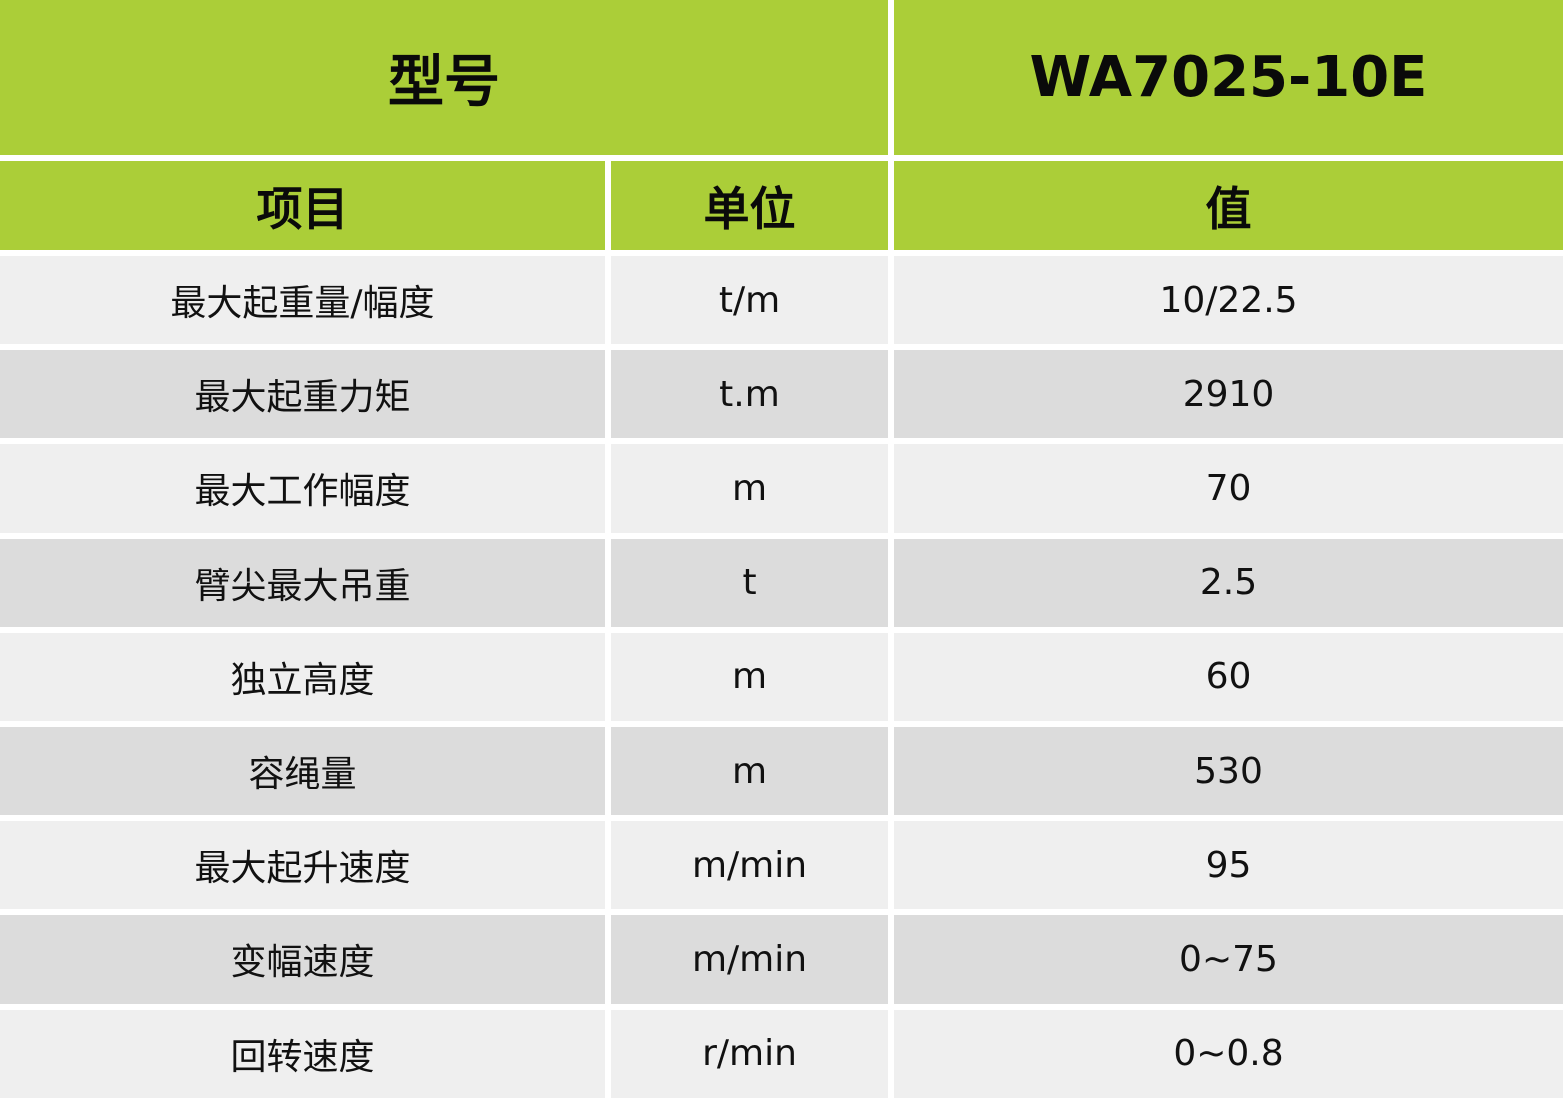 Image resolution: width=1563 pixels, height=1098 pixels. What do you see at coordinates (1228, 205) in the screenshot?
I see `column-header-value: 值` at bounding box center [1228, 205].